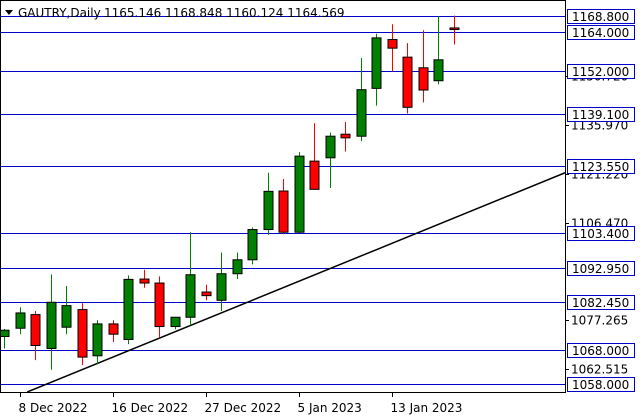 Image resolution: width=640 pixels, height=420 pixels. I want to click on level-tag-2: 1152.000, so click(601, 71).